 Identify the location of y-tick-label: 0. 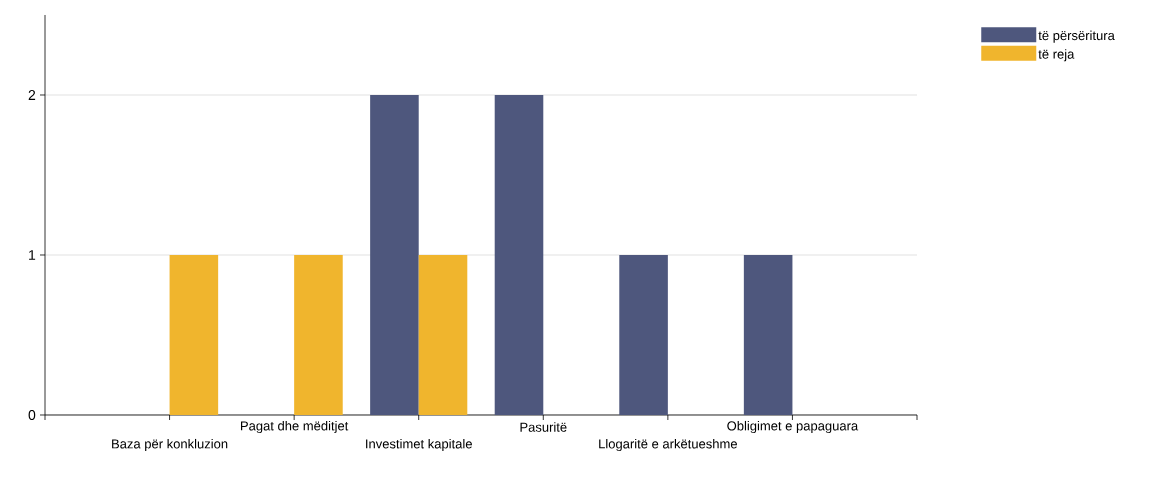
(32, 415).